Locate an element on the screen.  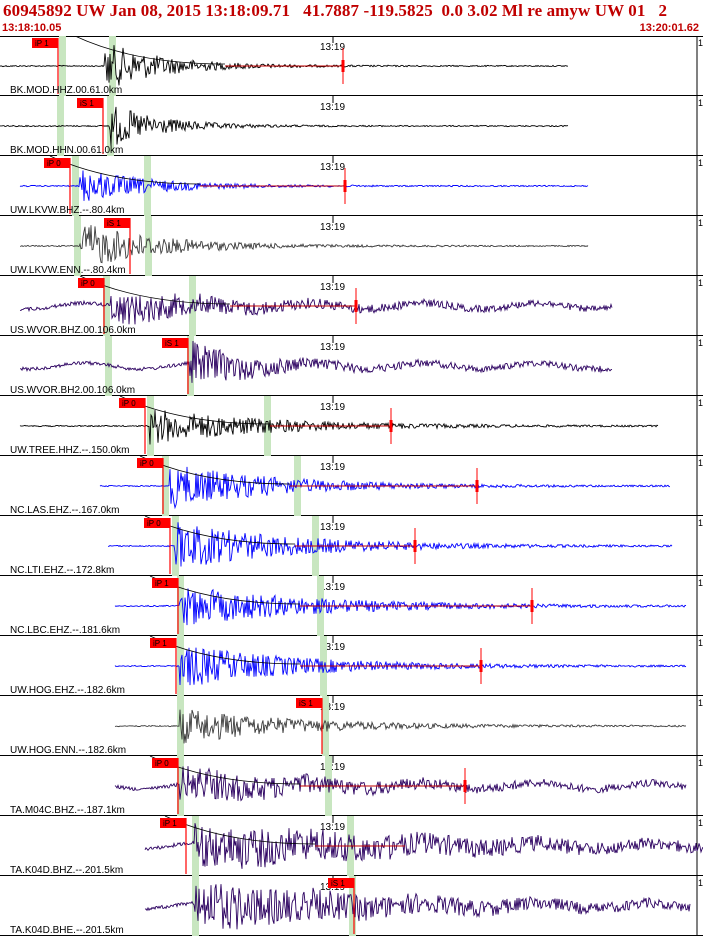
trace-panel: 13:19 1 iP 1 NC.LBC.EHZ.--.181.6km is located at coordinates (351, 605).